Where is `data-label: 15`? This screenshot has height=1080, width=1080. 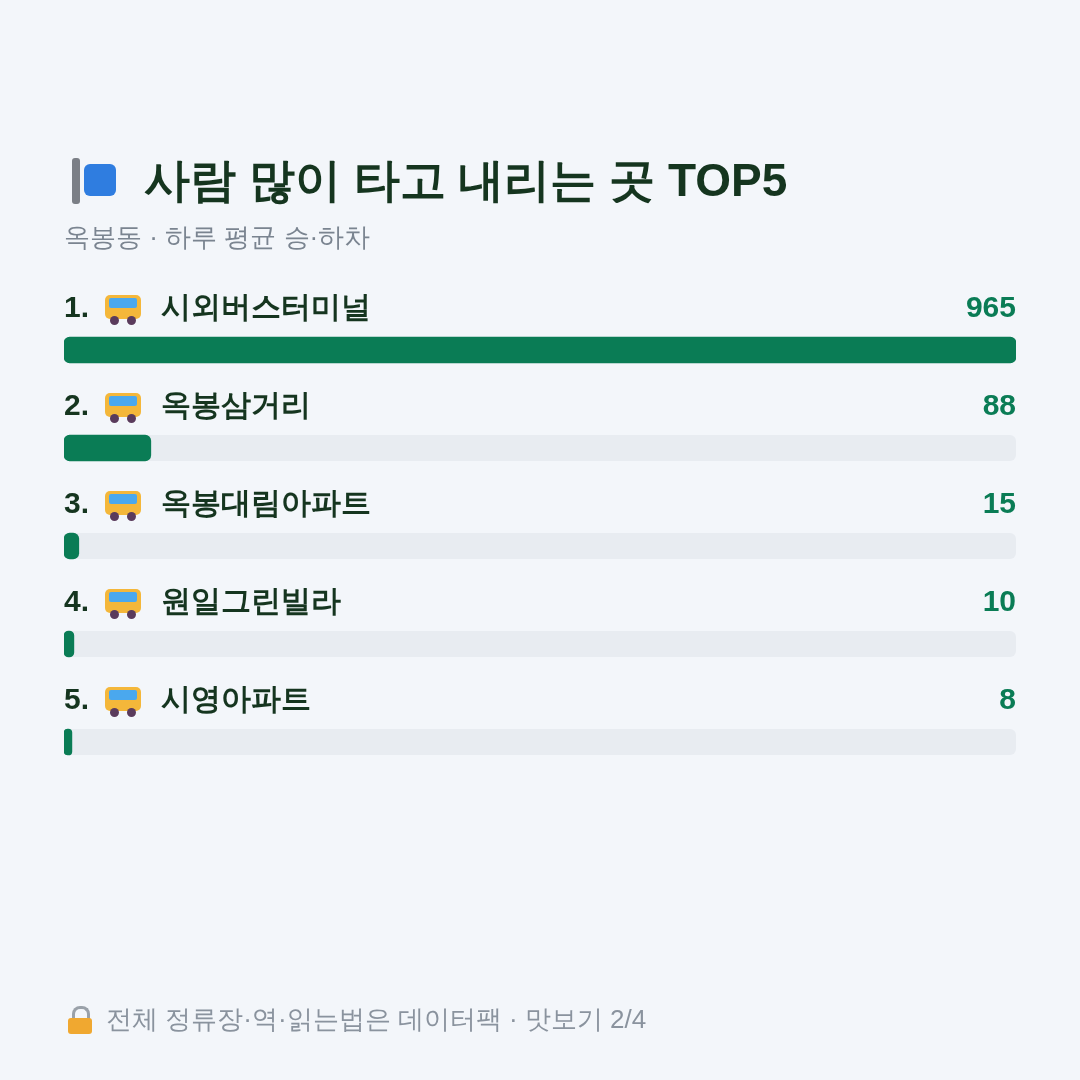
data-label: 15 is located at coordinates (999, 503).